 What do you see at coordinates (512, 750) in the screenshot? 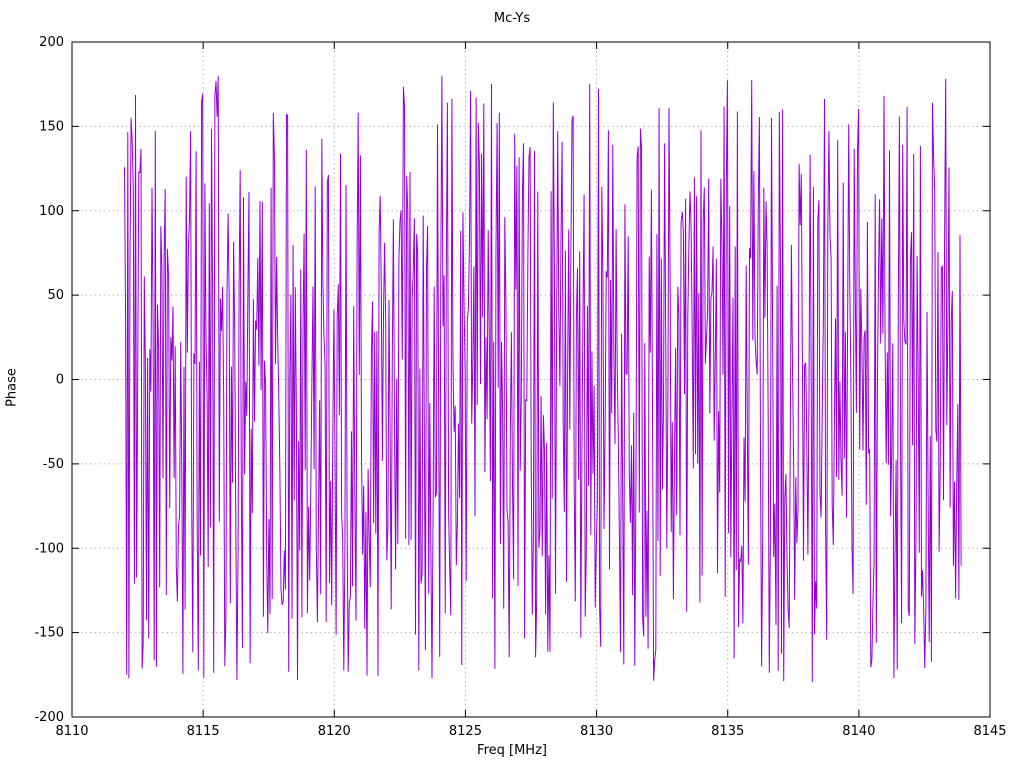
I see `x-axis-label: Freq [MHz]` at bounding box center [512, 750].